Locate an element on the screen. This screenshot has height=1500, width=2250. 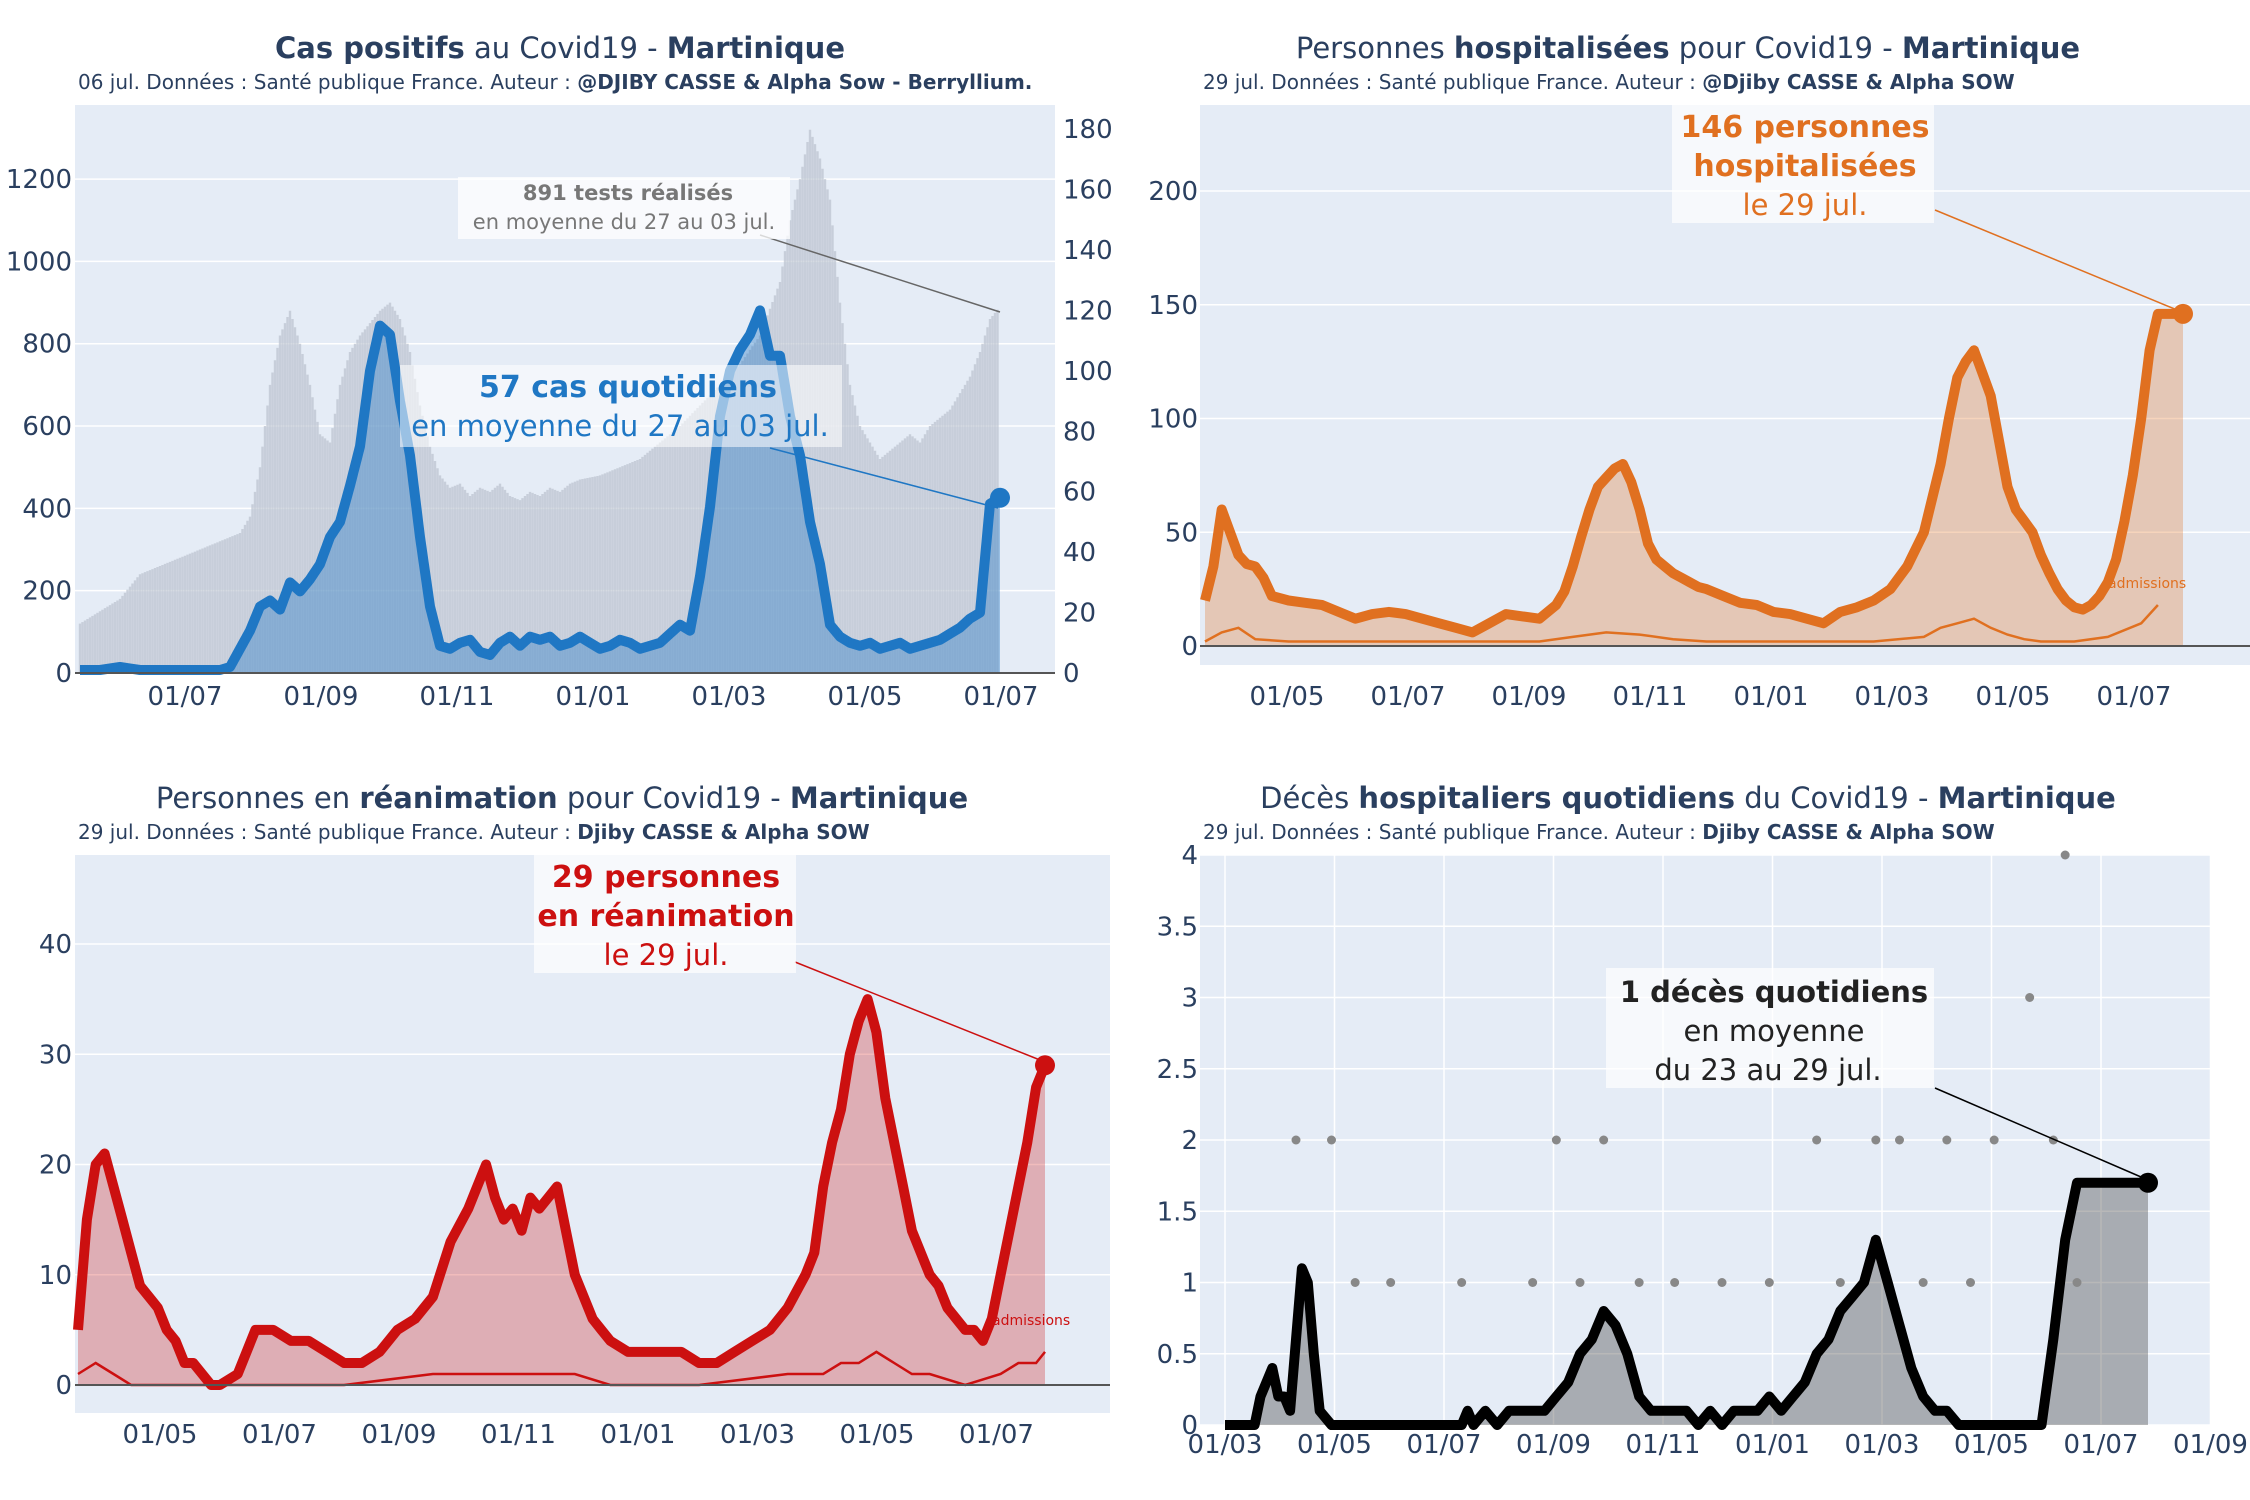
icu-callout-line is located at coordinates (920, 1012).